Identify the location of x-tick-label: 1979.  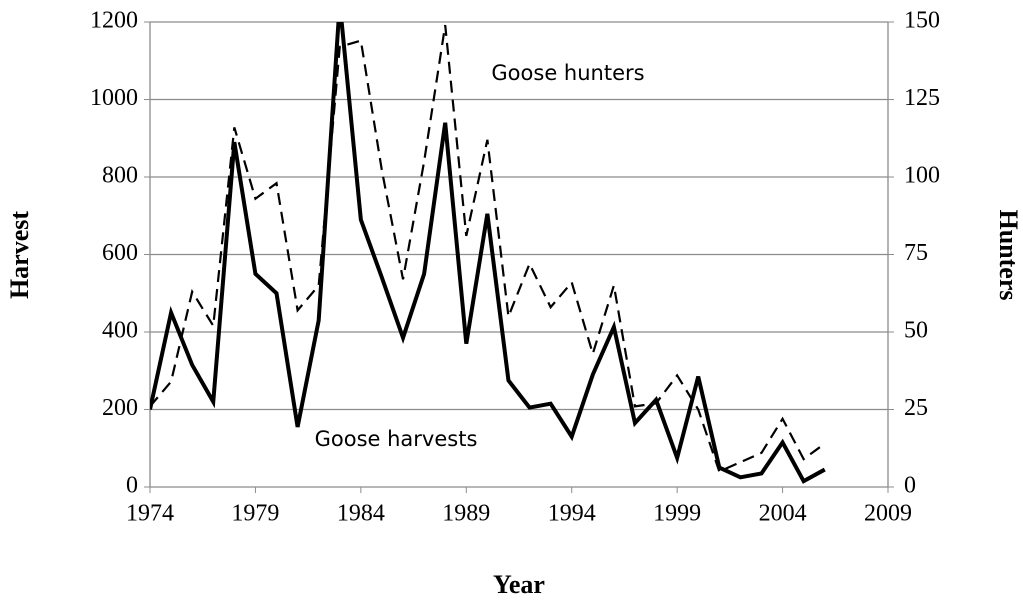
(255, 514).